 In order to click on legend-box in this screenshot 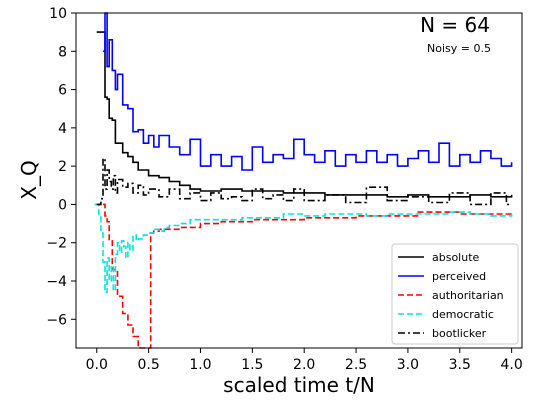, I will do `click(455, 294)`.